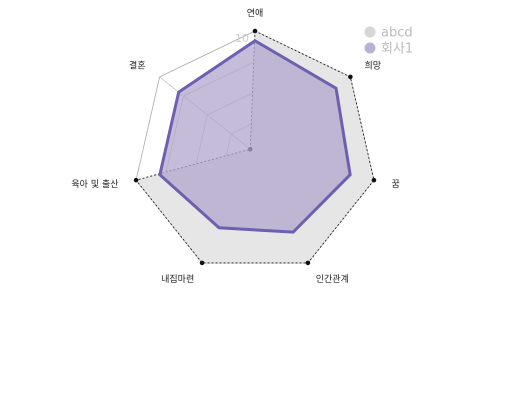 The image size is (510, 400). I want to click on axis-label-4: 인간관계, so click(332, 279).